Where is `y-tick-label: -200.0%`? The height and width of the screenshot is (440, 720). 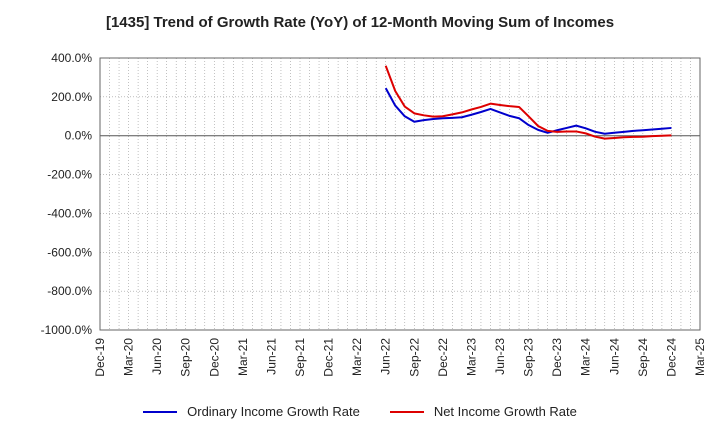 y-tick-label: -200.0% is located at coordinates (69, 175).